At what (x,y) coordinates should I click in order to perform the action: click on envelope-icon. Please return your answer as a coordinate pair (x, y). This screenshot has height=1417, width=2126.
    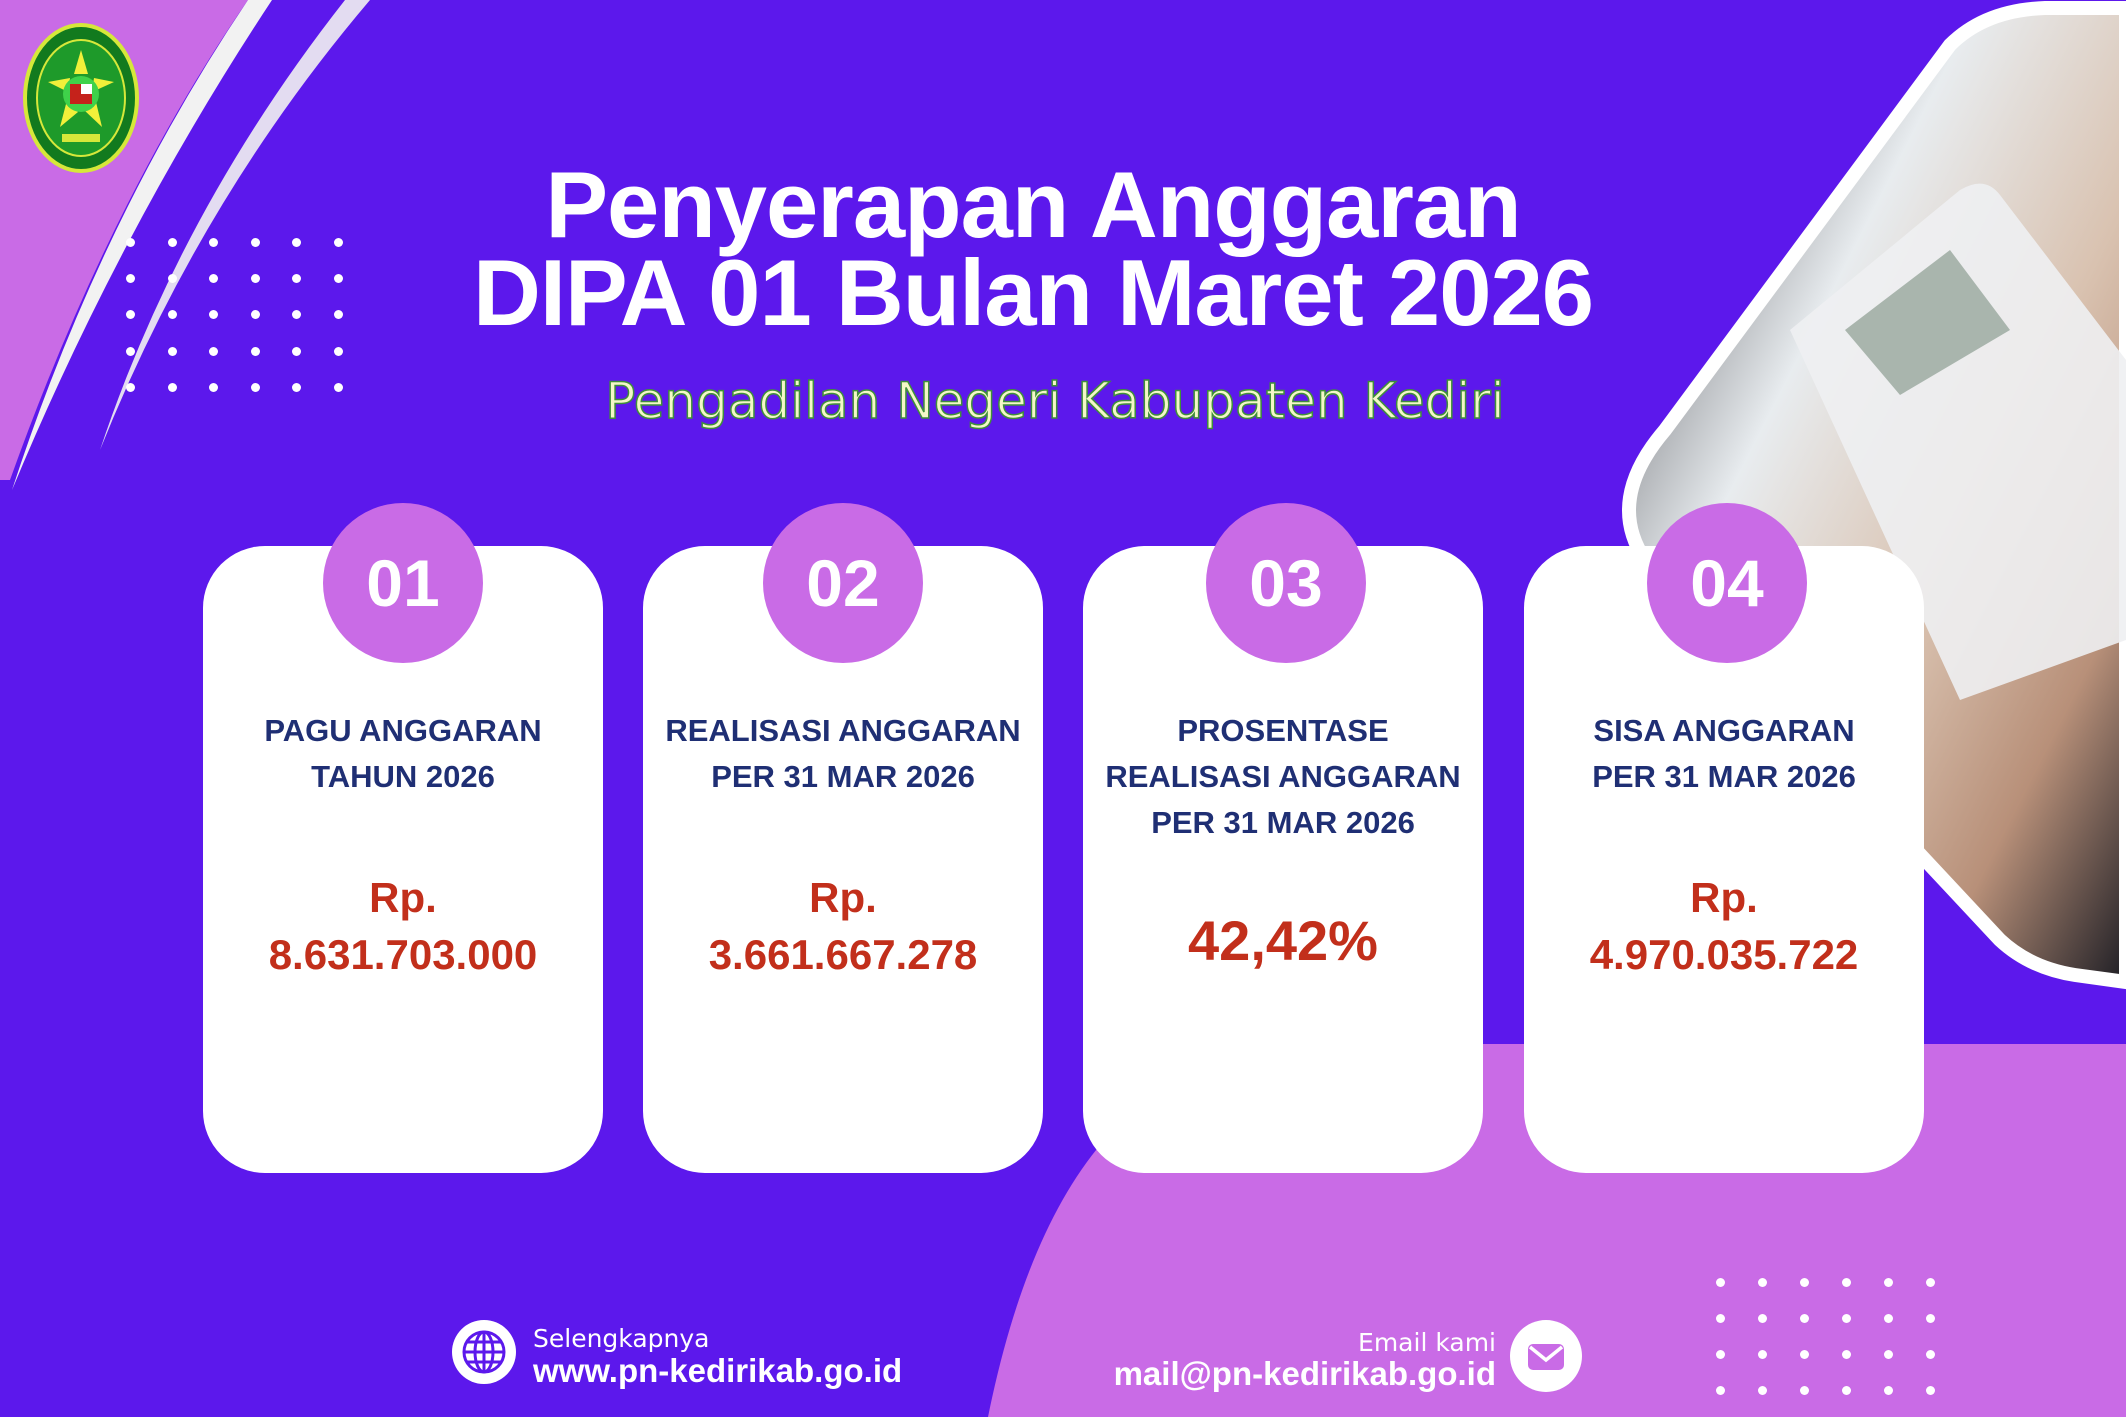
    Looking at the image, I should click on (1546, 1356).